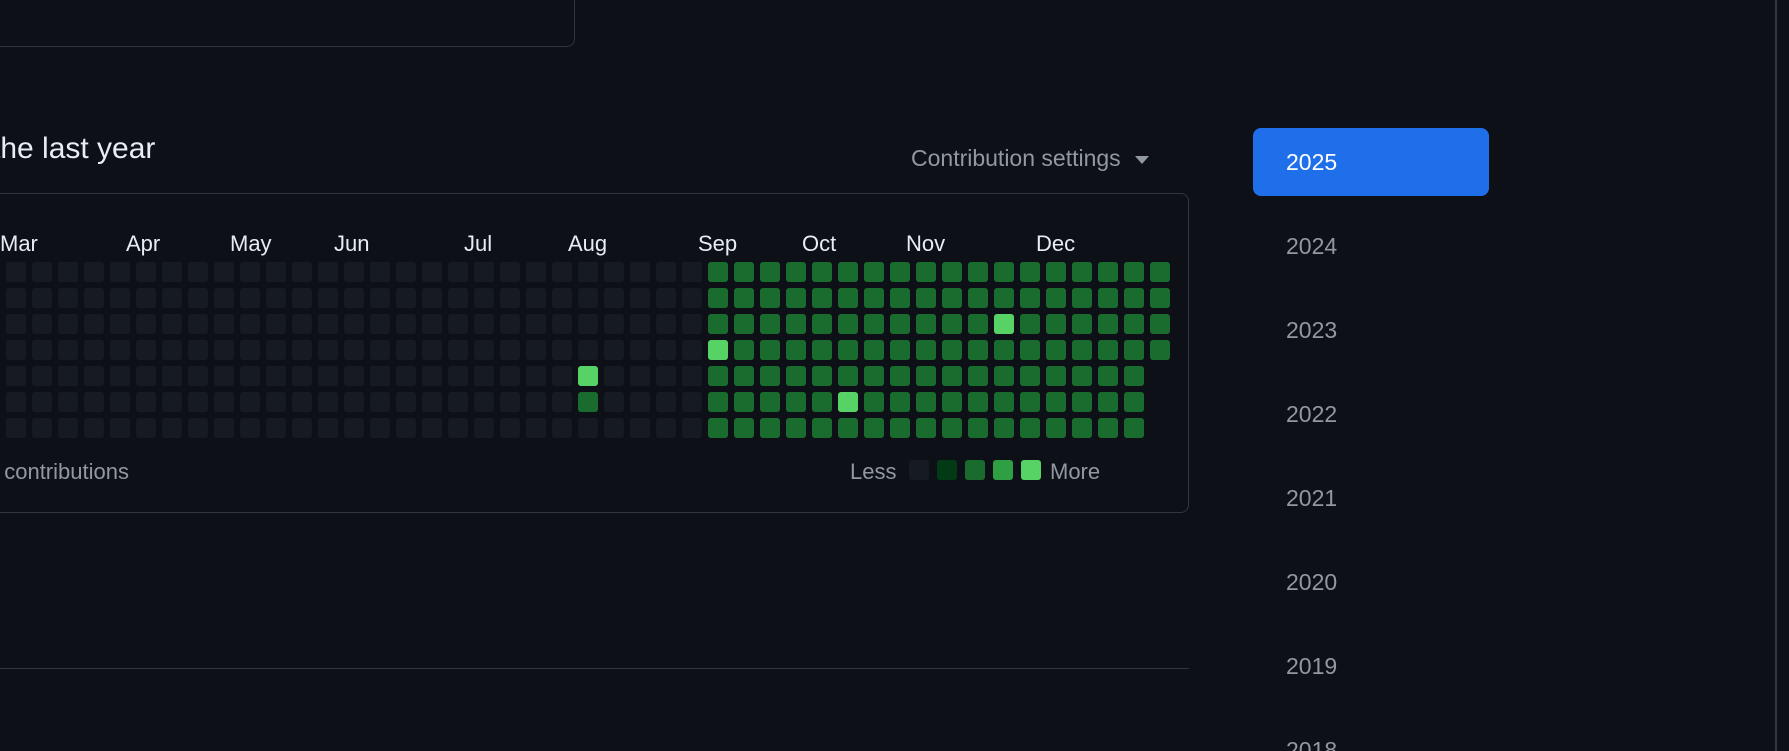  I want to click on contribution-settings-button: Contribution settings, so click(1030, 158).